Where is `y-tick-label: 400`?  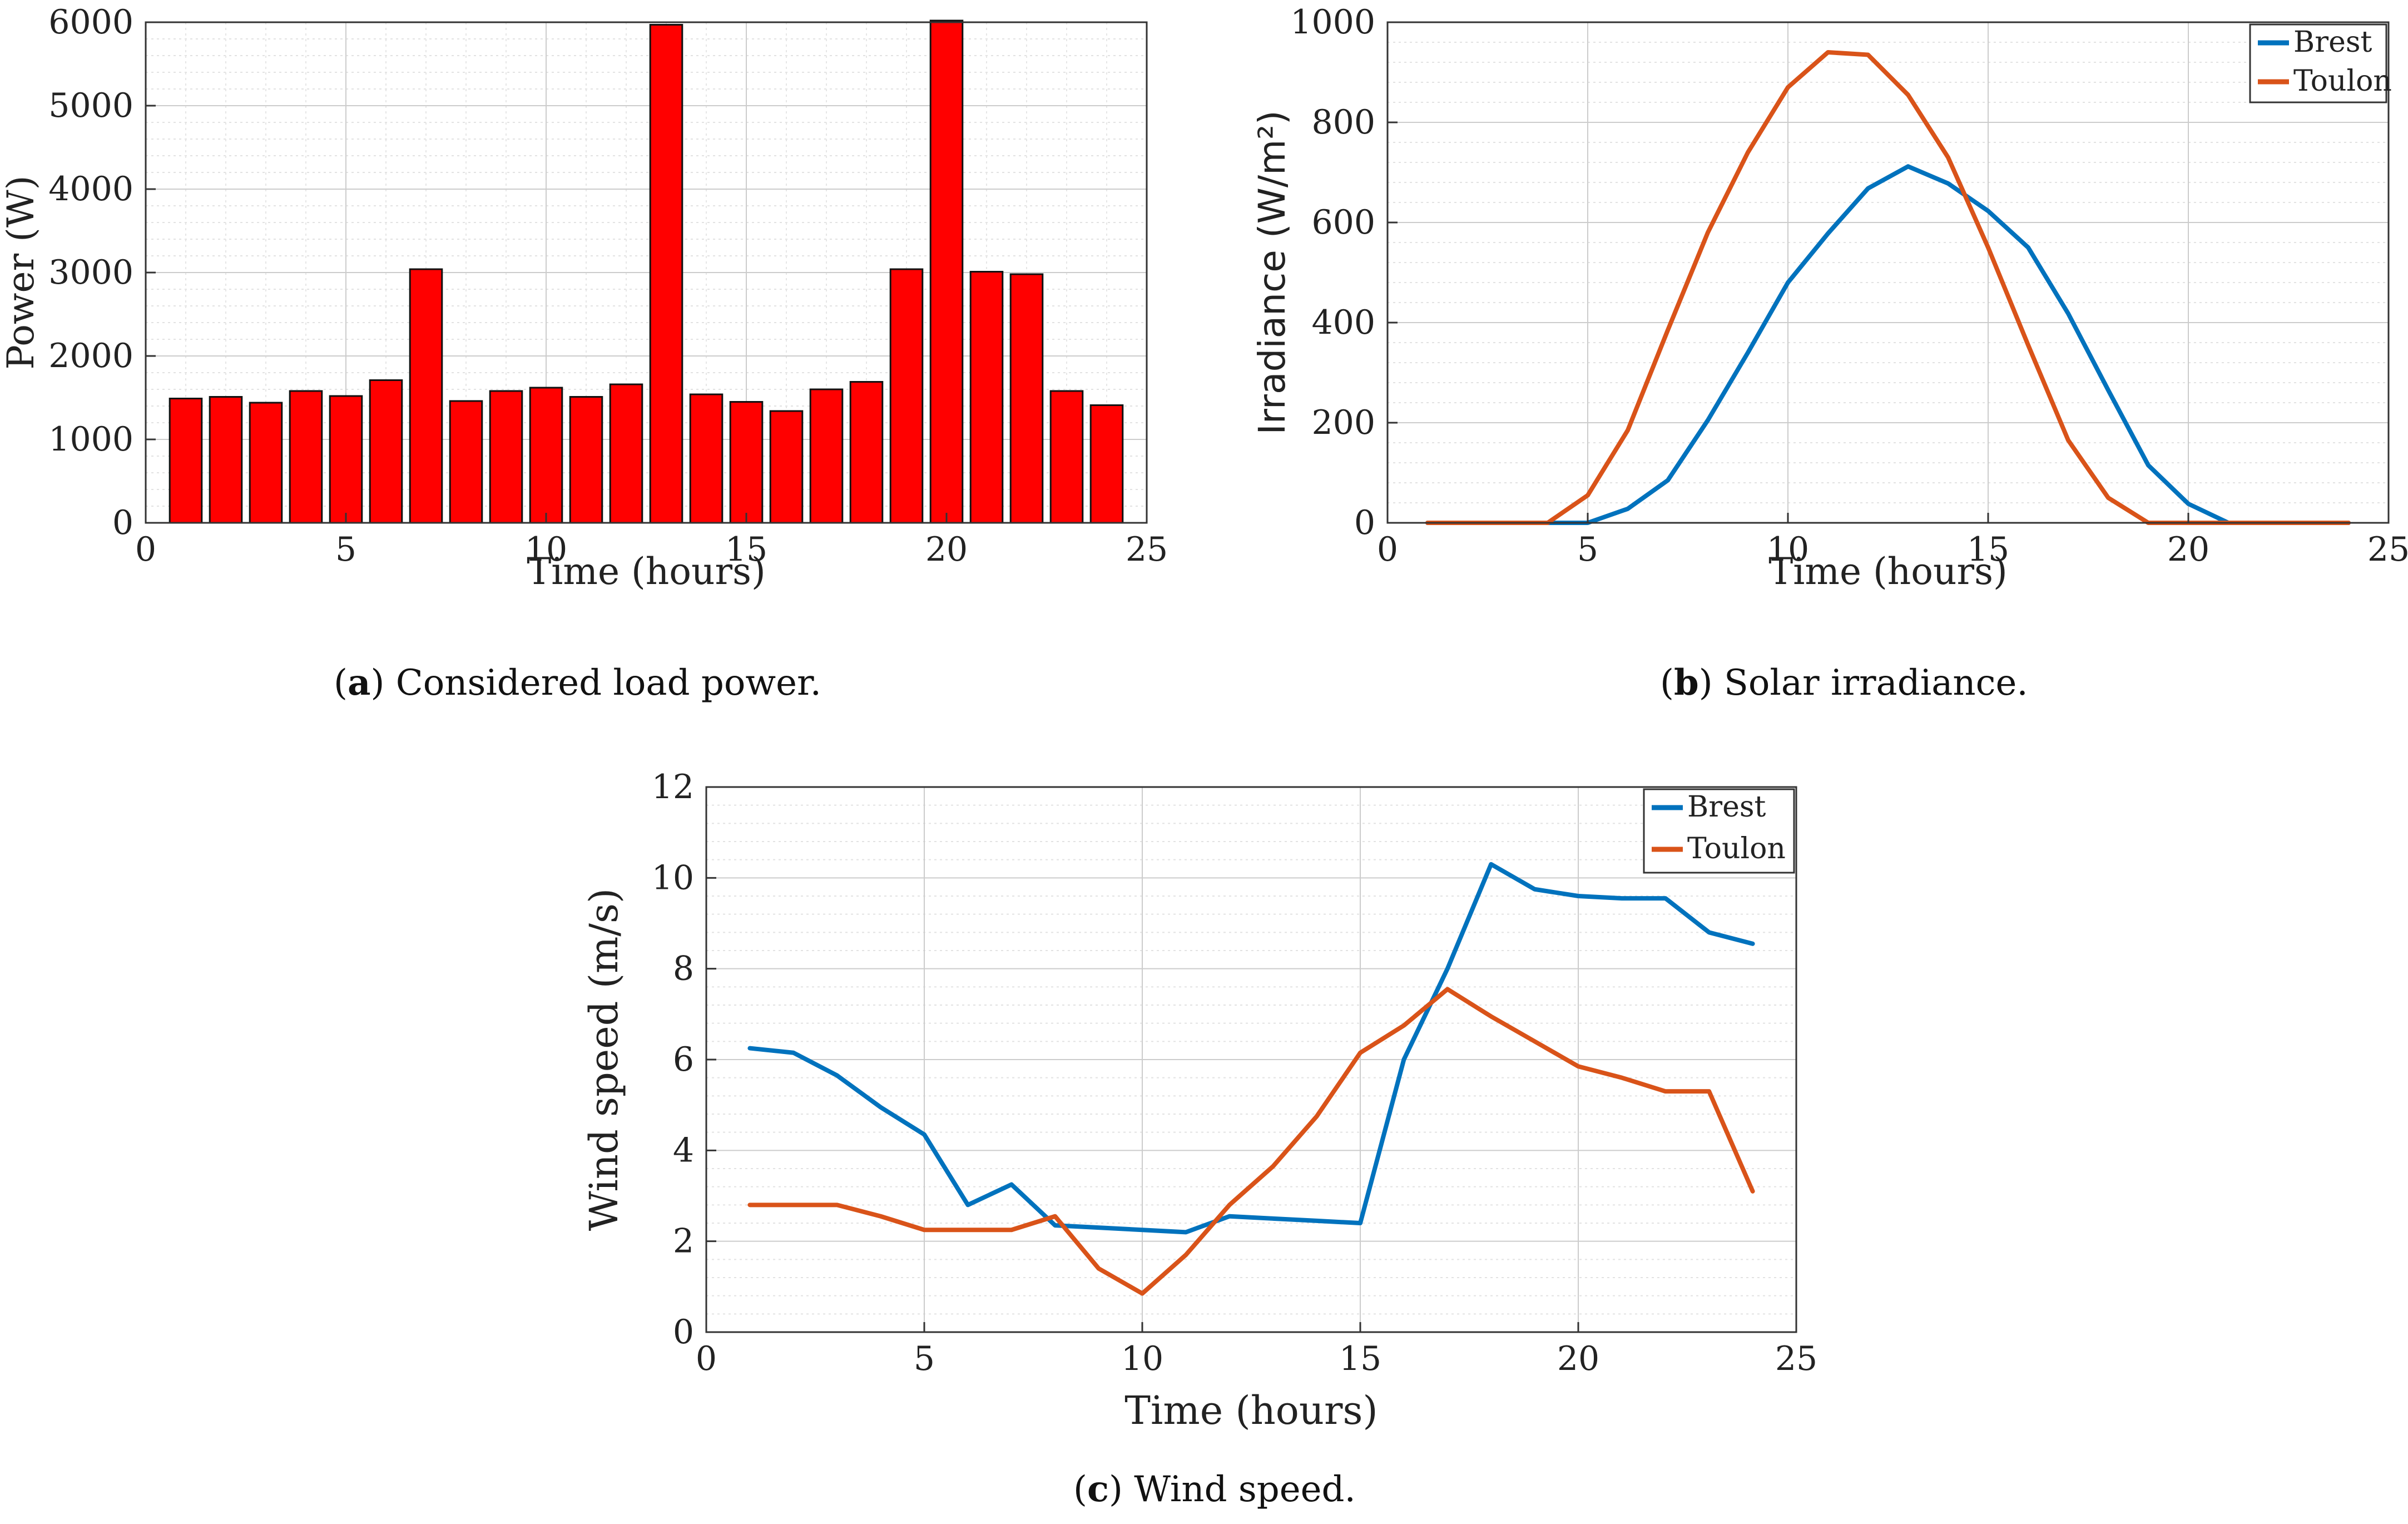 y-tick-label: 400 is located at coordinates (1343, 323).